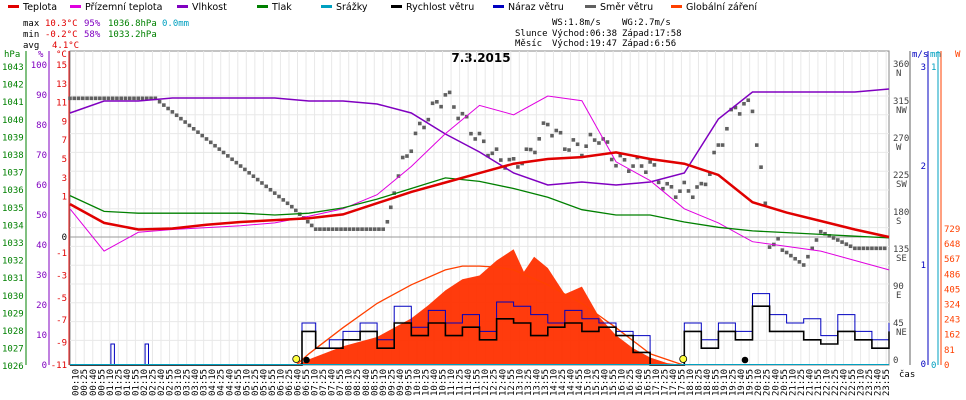 Image resolution: width=966 pixels, height=400 pixels. Describe the element at coordinates (182, 6) in the screenshot. I see `legend-swatch-humidity` at that location.